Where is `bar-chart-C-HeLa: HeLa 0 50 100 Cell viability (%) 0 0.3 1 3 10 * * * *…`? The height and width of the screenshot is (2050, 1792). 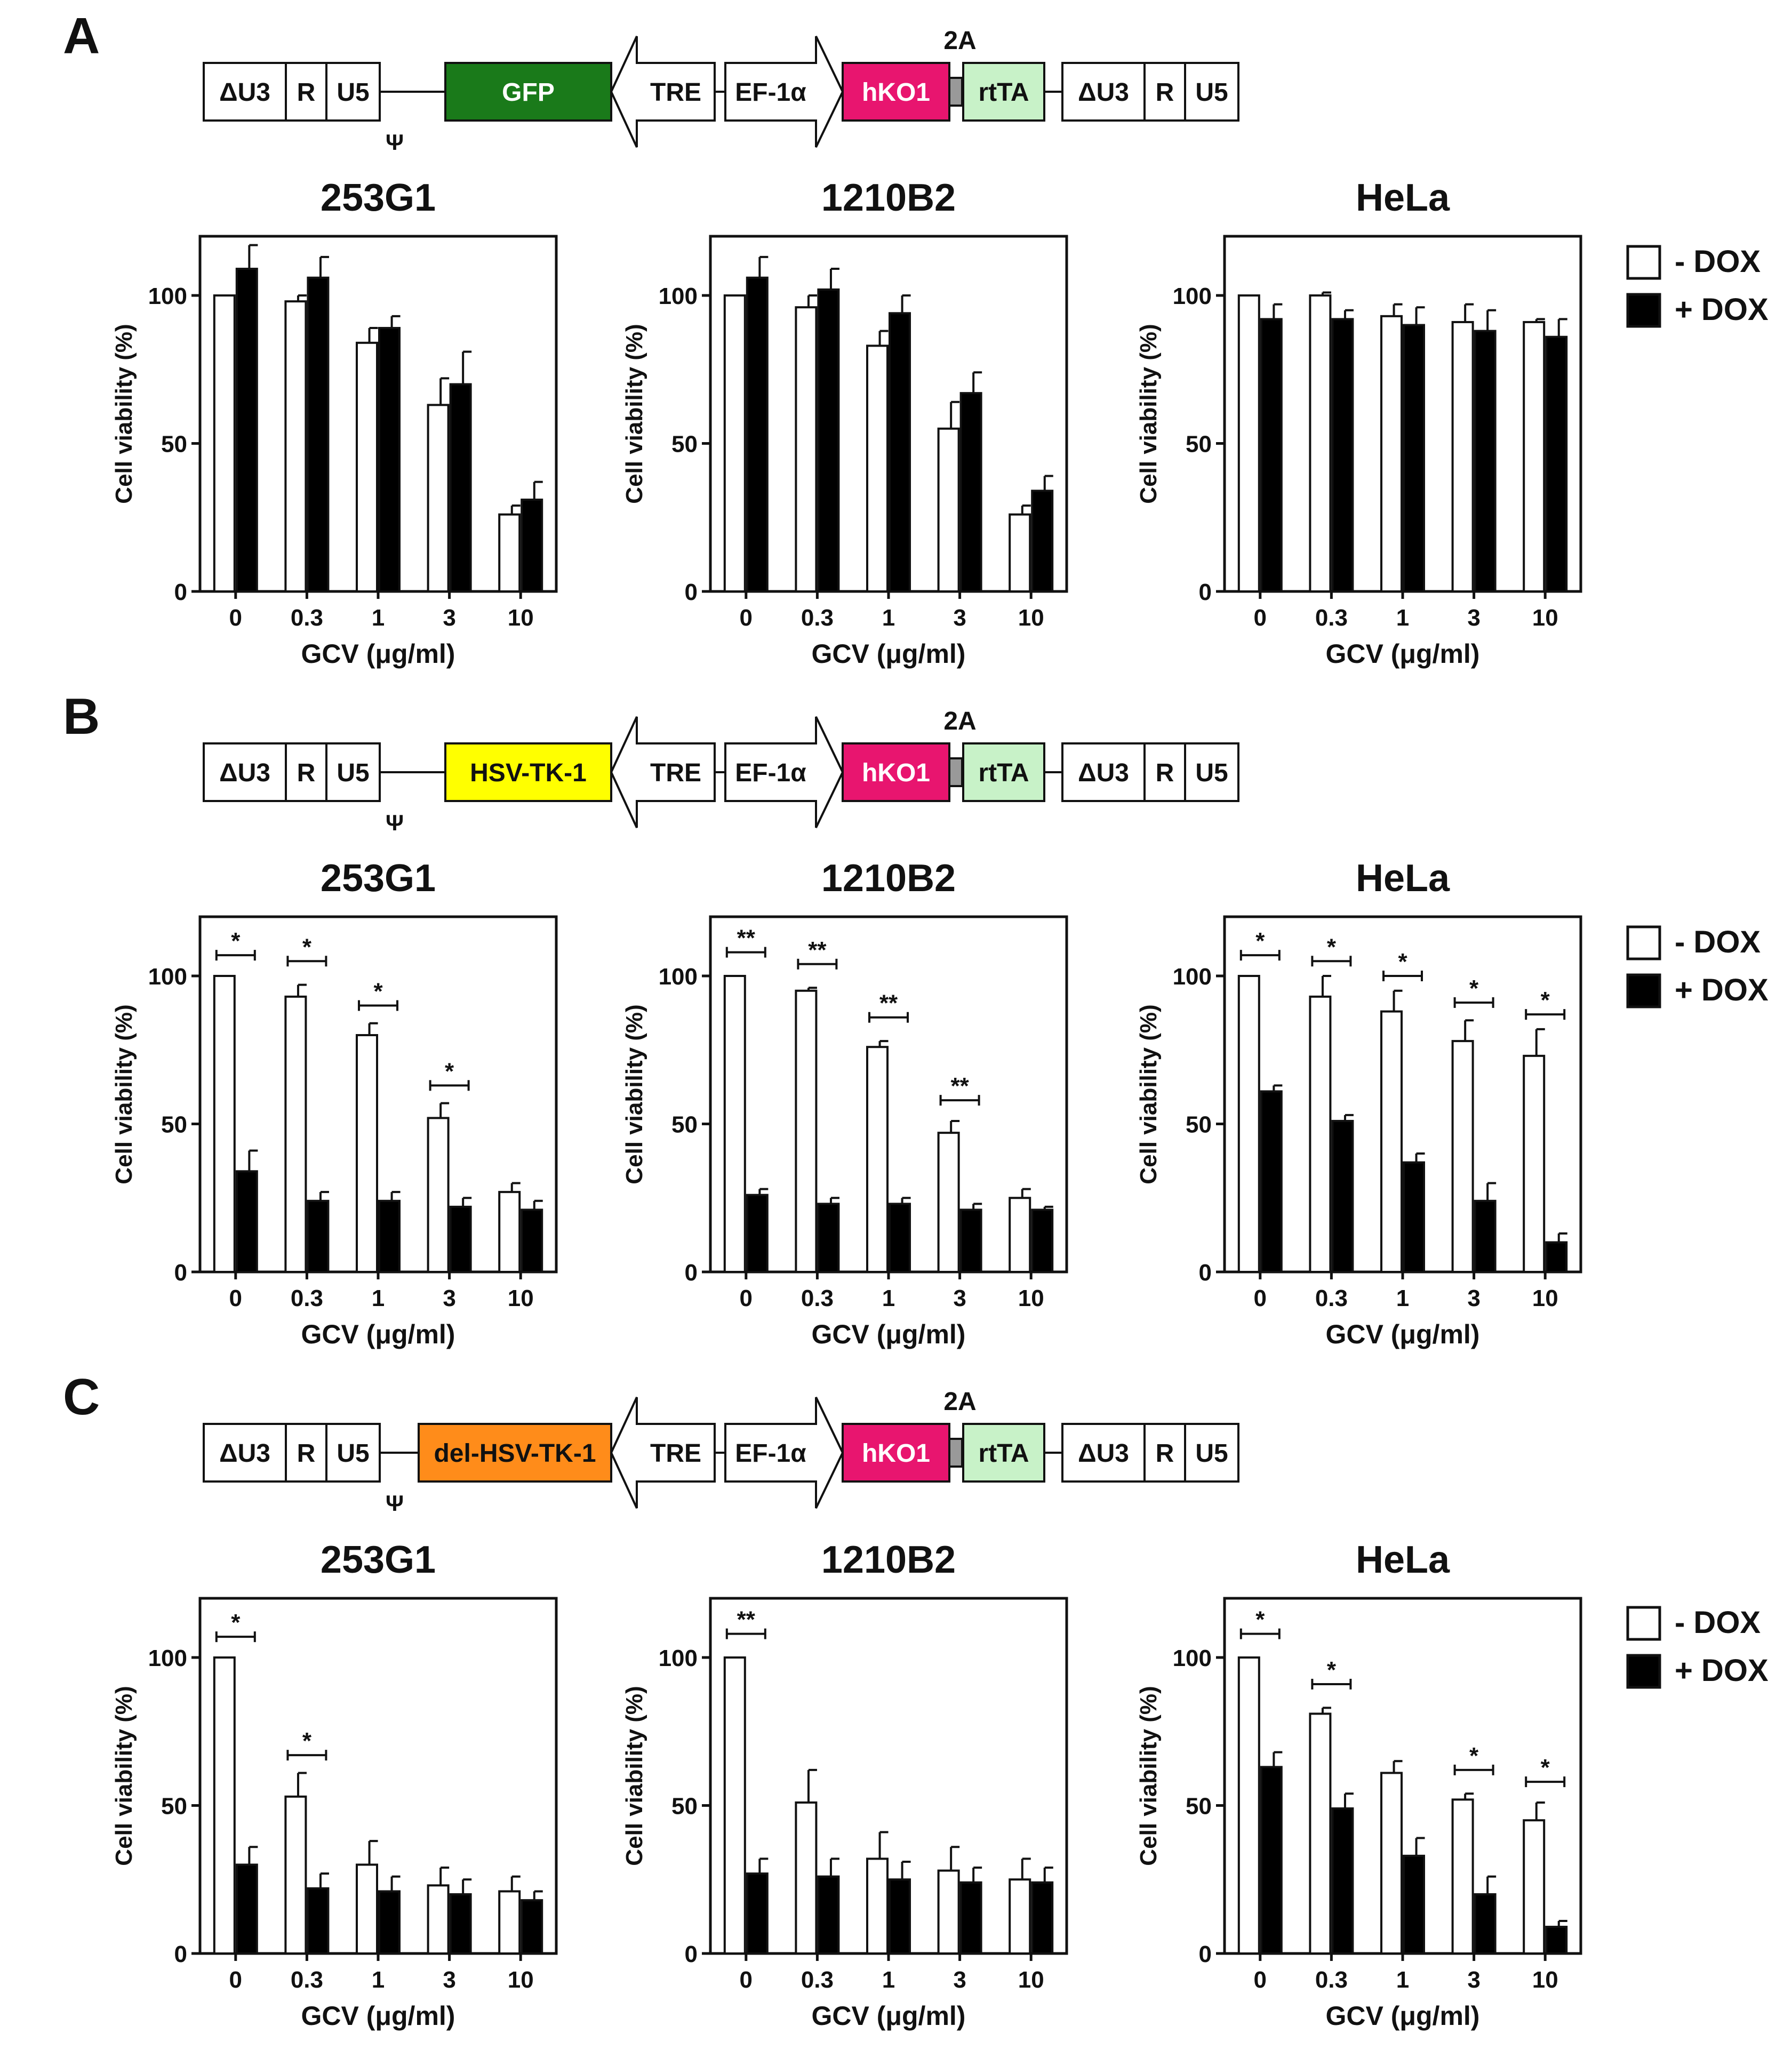
bar-chart-C-HeLa: HeLa 0 50 100 Cell viability (%) 0 0.3 1 3 10 * * * *… is located at coordinates (1358, 1785).